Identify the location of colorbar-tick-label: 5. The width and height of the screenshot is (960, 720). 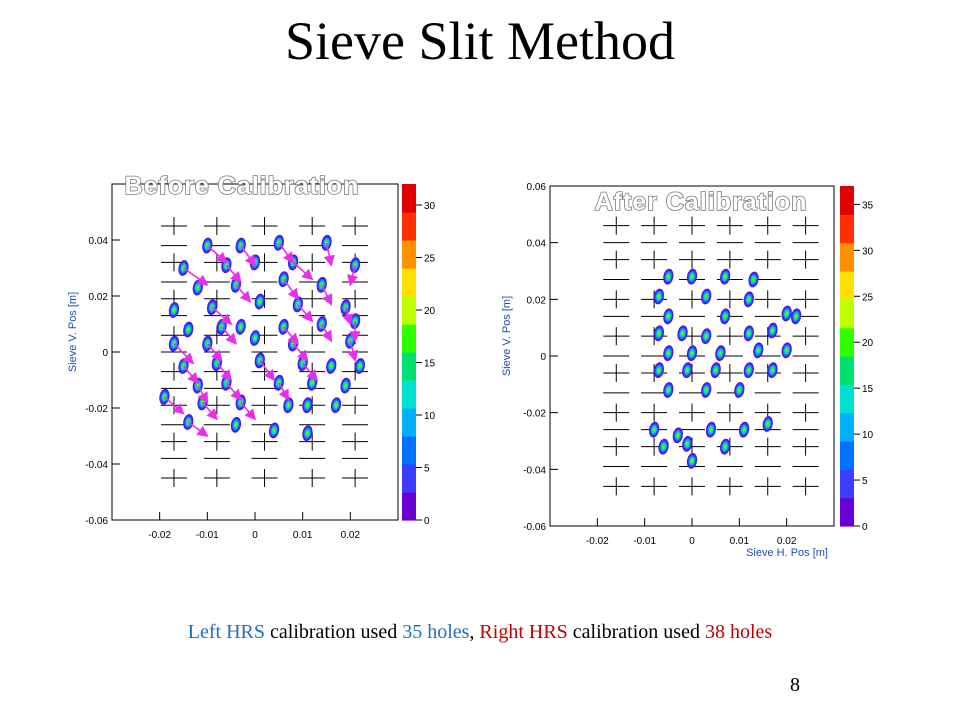
(427, 469).